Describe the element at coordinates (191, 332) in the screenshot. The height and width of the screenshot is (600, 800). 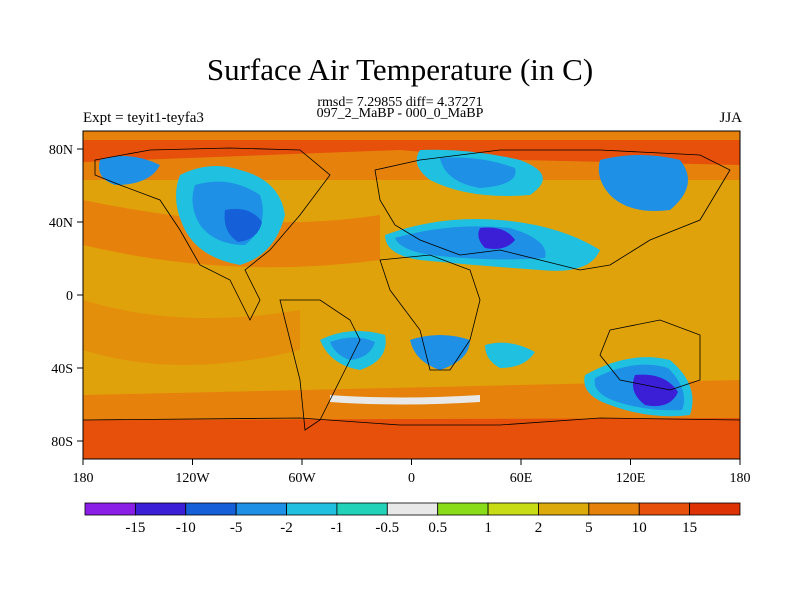
I see `spacific-warm` at that location.